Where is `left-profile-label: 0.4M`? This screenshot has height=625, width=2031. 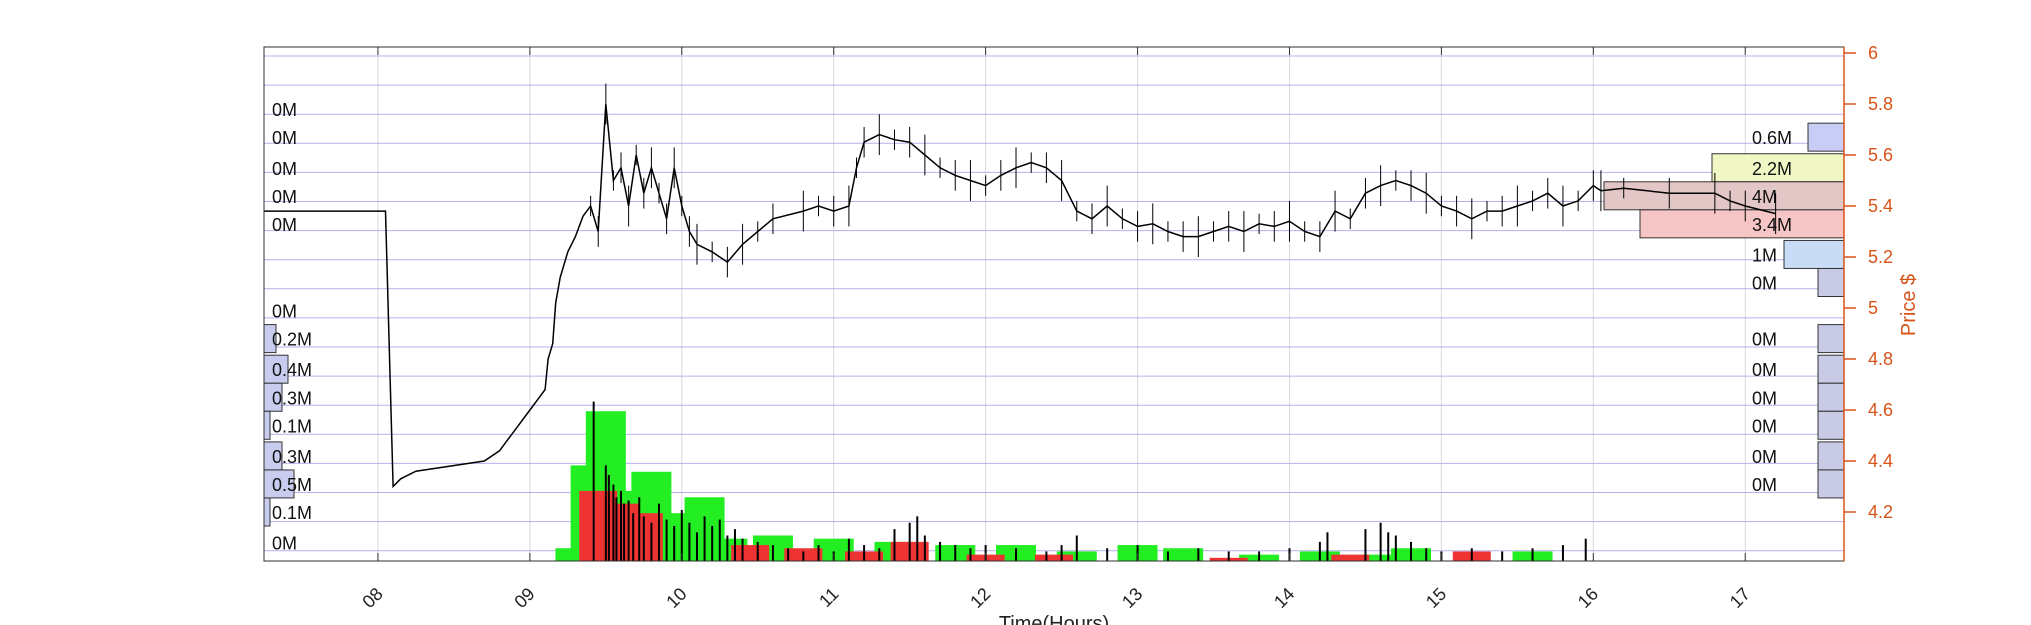 left-profile-label: 0.4M is located at coordinates (292, 370).